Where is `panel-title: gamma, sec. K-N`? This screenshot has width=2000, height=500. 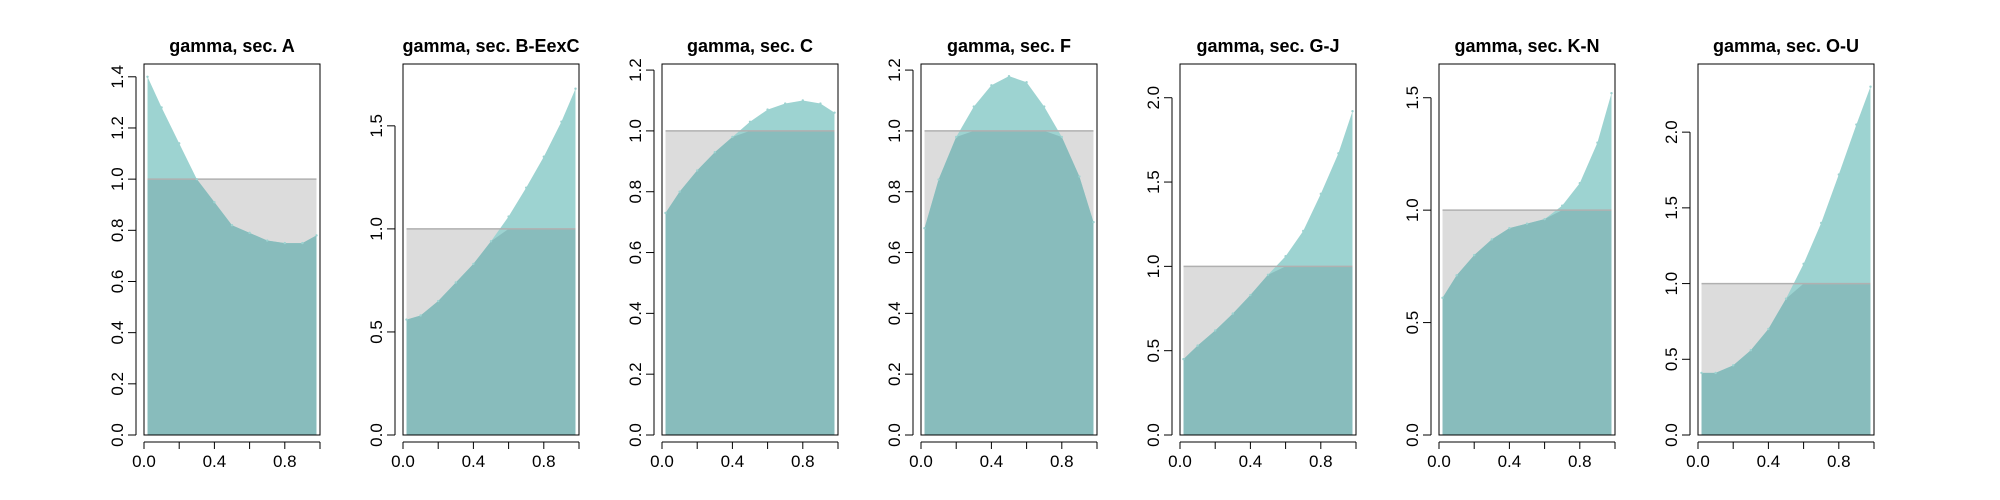
panel-title: gamma, sec. K-N is located at coordinates (1526, 46).